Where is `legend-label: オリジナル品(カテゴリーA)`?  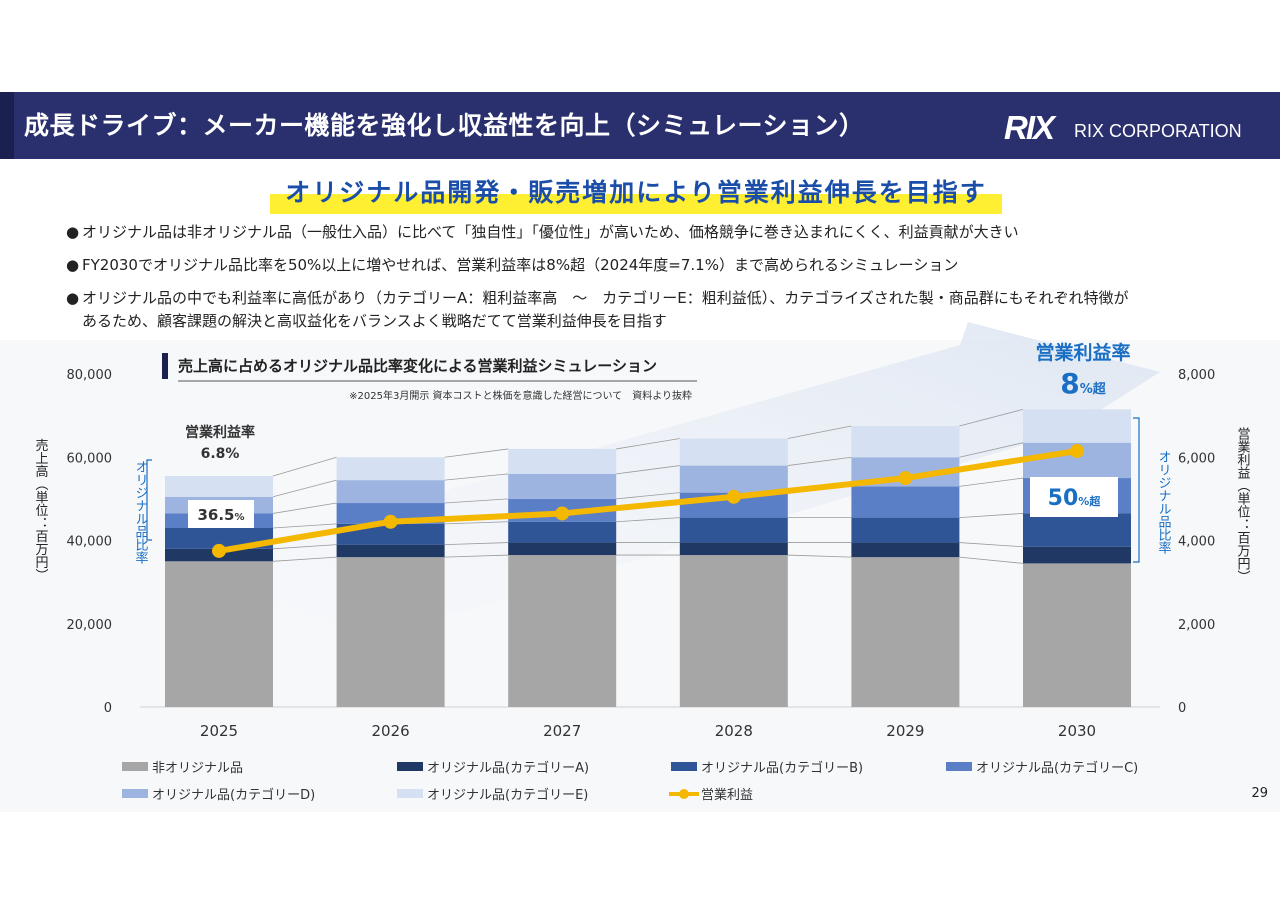
legend-label: オリジナル品(カテゴリーA) is located at coordinates (508, 768).